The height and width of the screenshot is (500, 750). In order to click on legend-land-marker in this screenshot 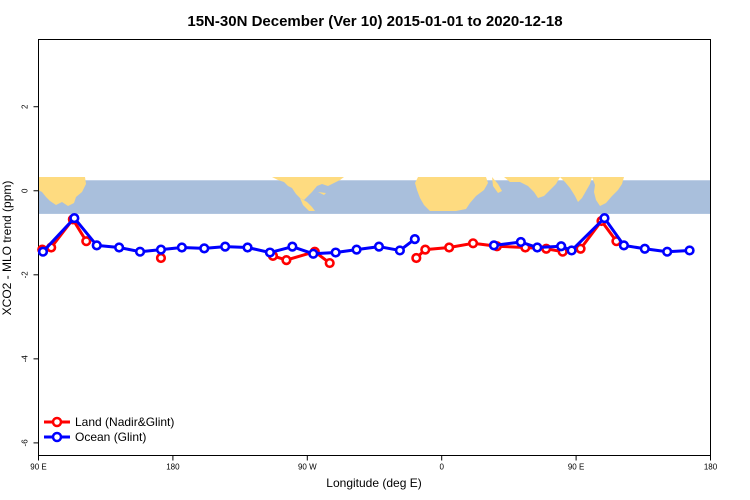, I will do `click(57, 422)`.